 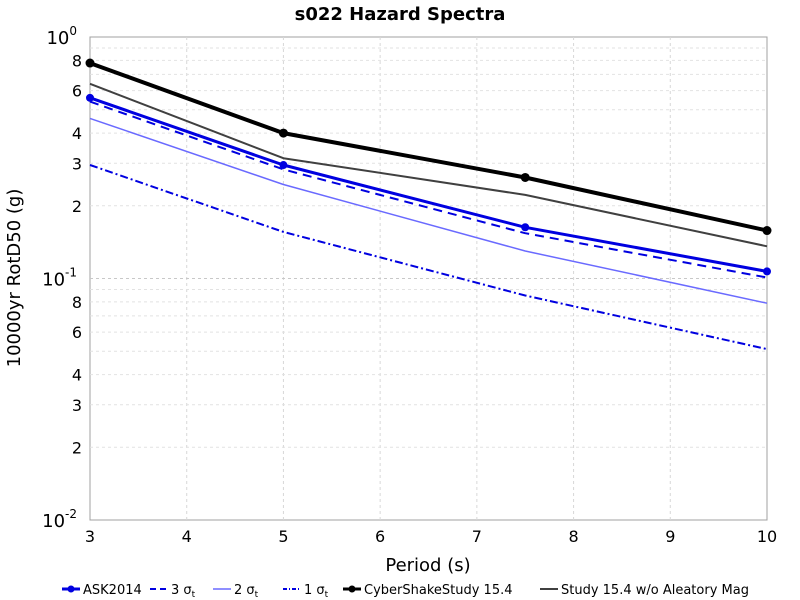 I want to click on y-axis-label: 10000yr RotD50 (g), so click(x=14, y=278).